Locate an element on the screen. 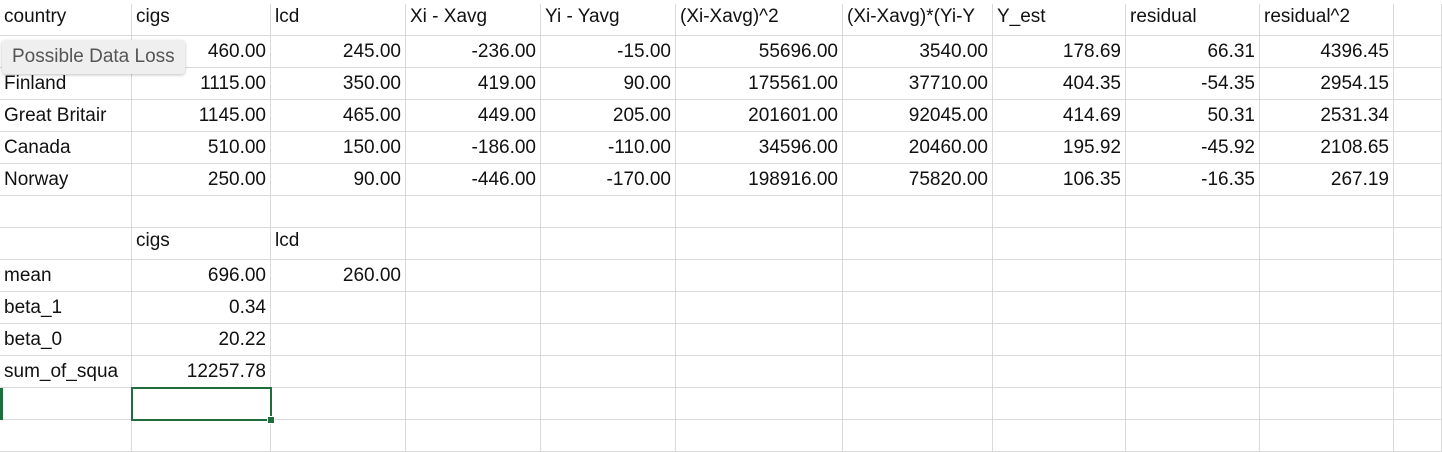  sheet-cell: 34596.00 is located at coordinates (759, 148).